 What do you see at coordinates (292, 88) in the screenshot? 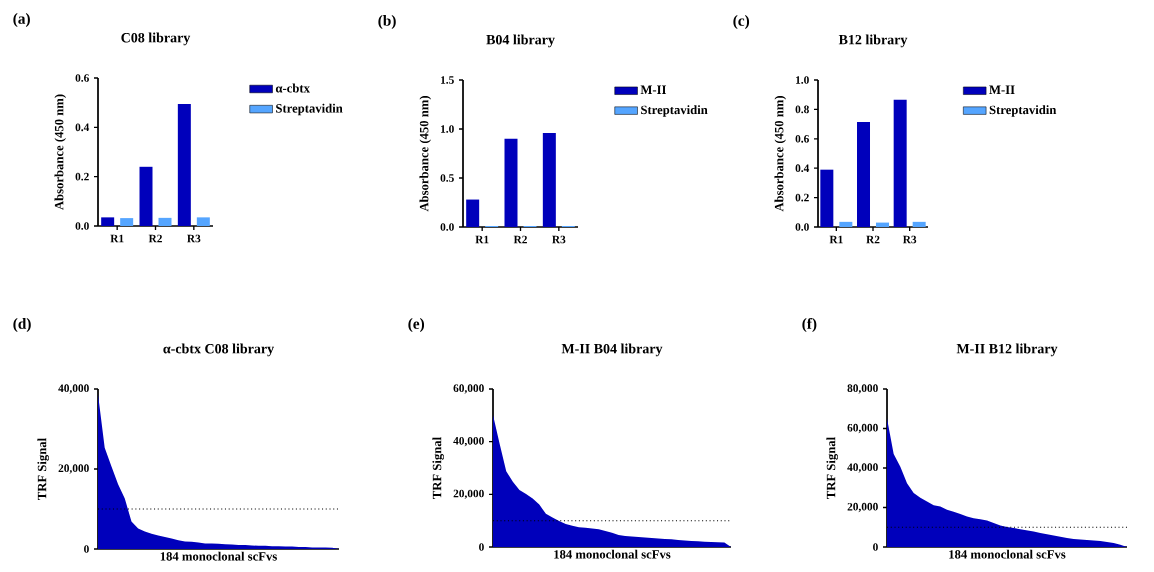
I see `legend-label: α-cbtx` at bounding box center [292, 88].